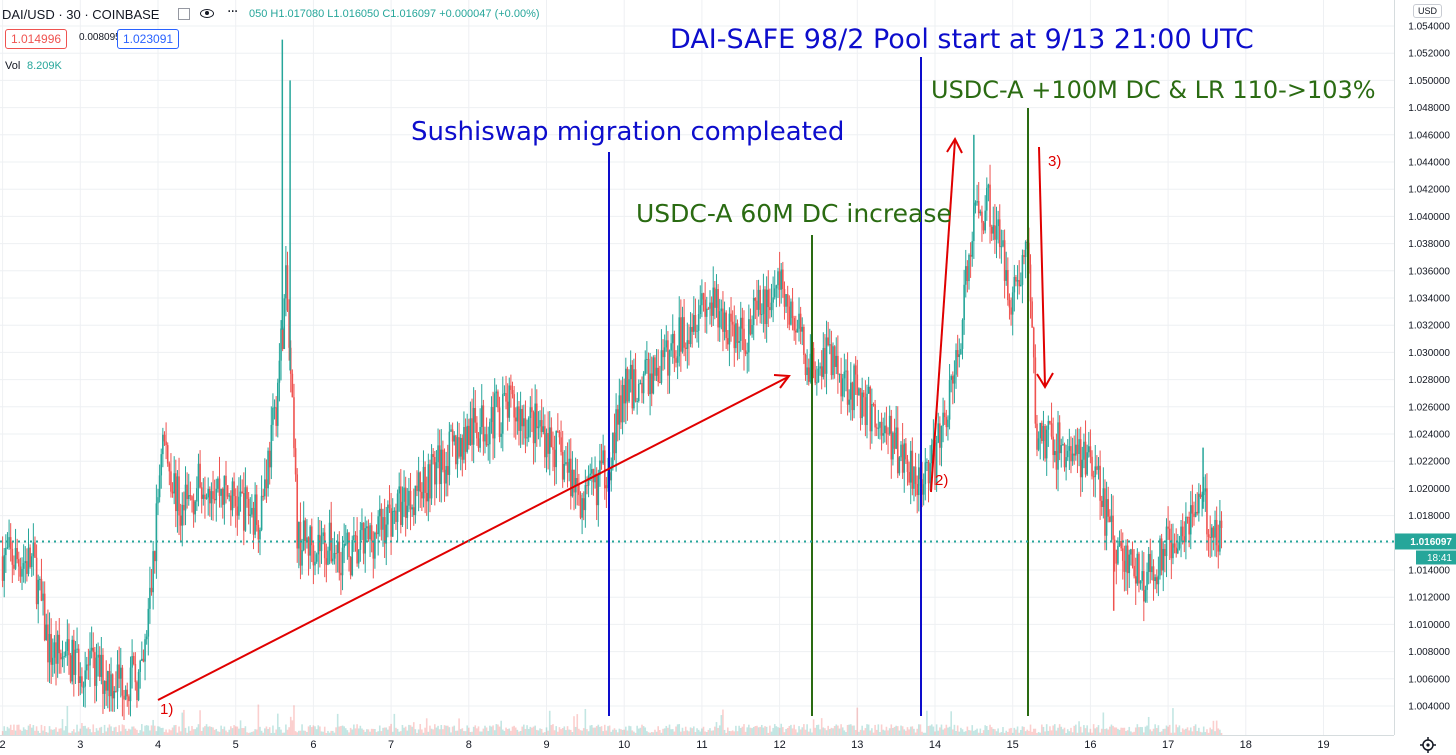 This screenshot has width=1456, height=755. What do you see at coordinates (1428, 11) in the screenshot?
I see `currency-badge: USD` at bounding box center [1428, 11].